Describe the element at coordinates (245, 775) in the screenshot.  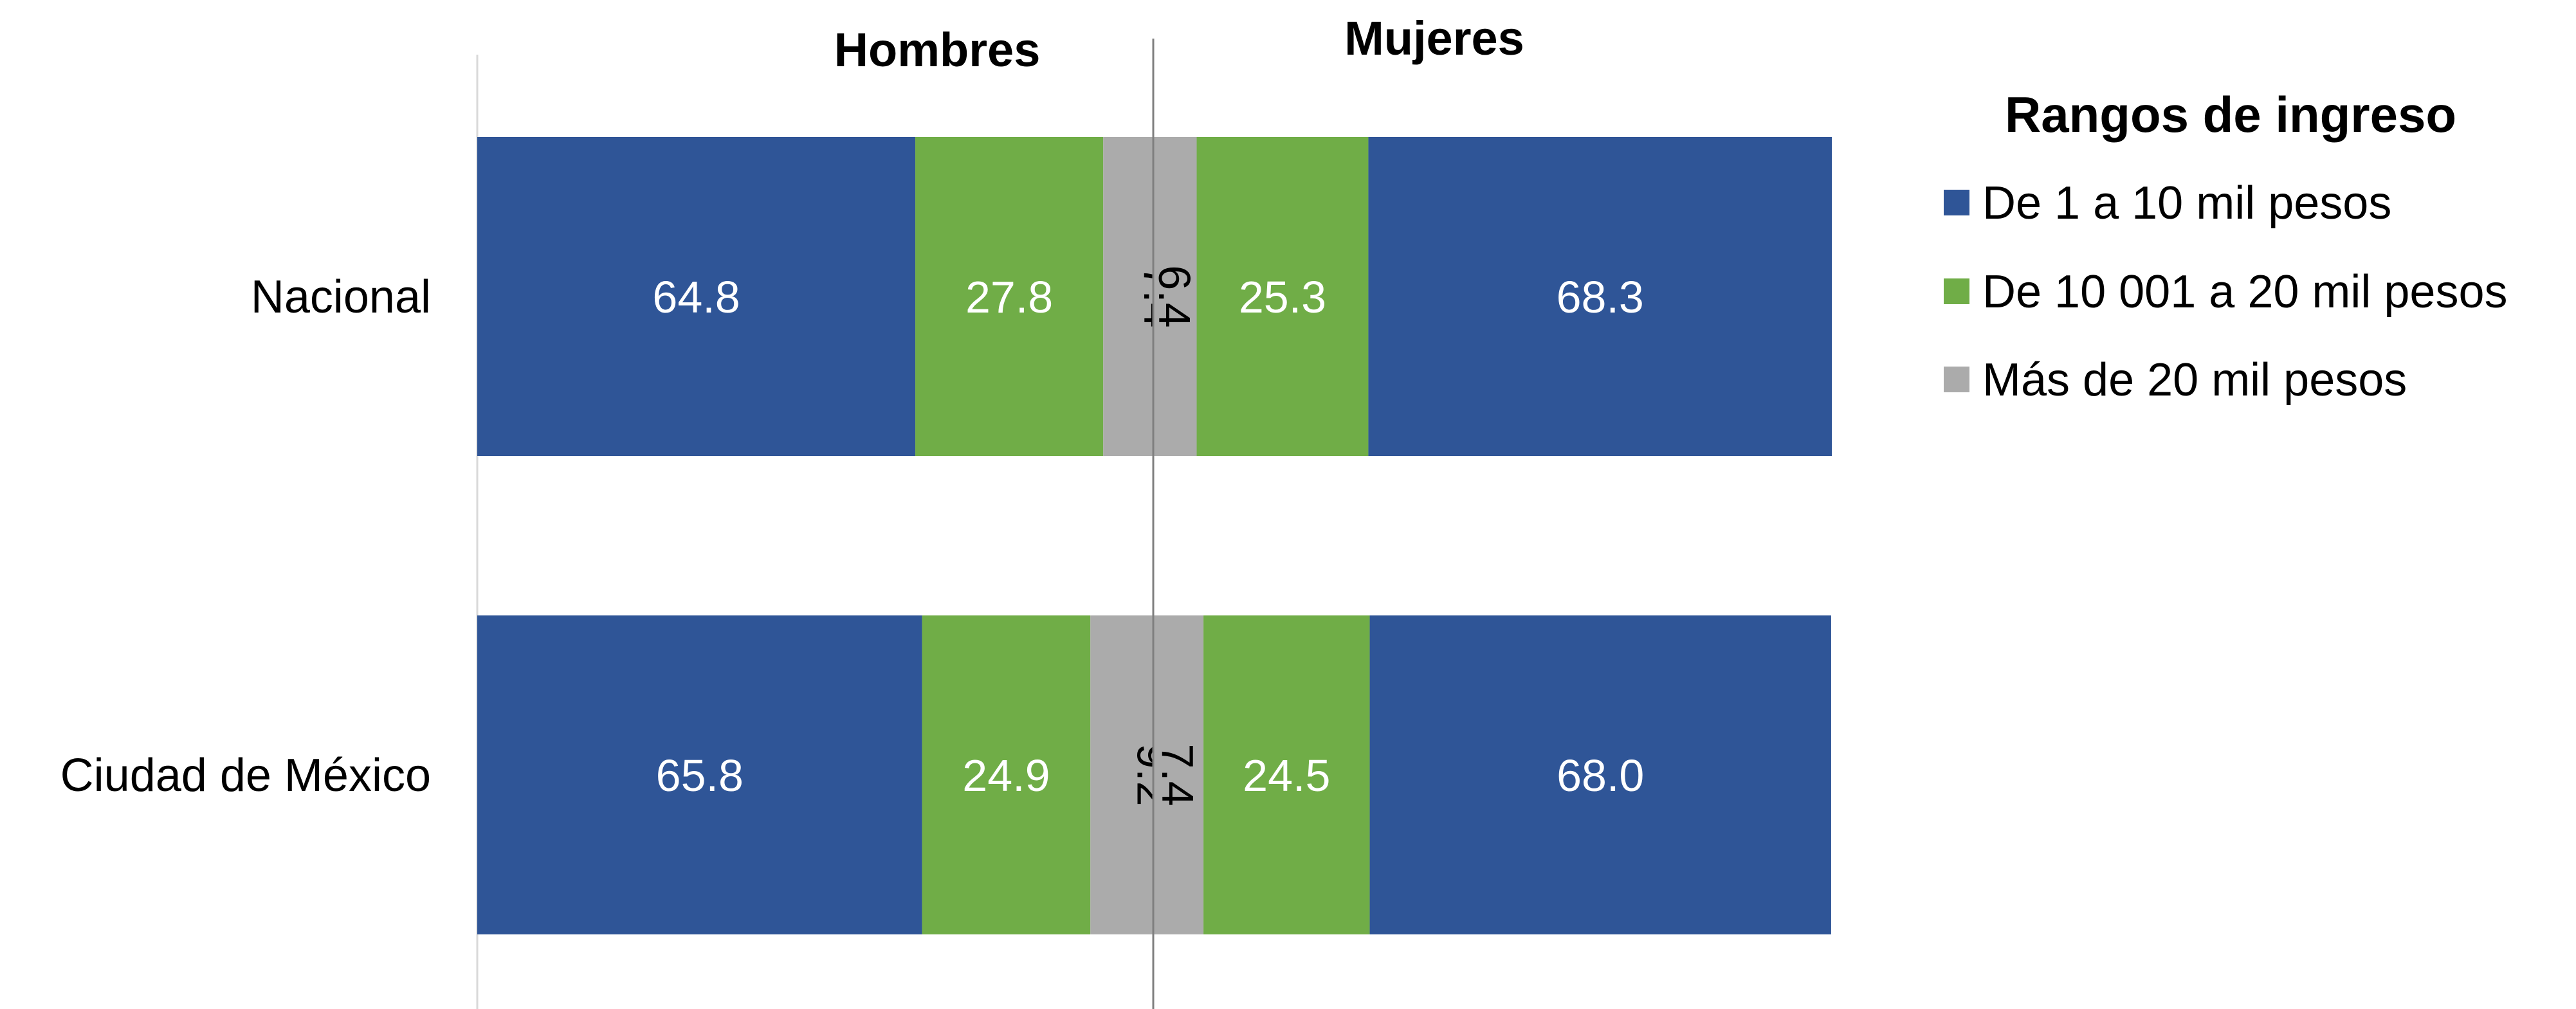
I see `category-label: Ciudad de México` at that location.